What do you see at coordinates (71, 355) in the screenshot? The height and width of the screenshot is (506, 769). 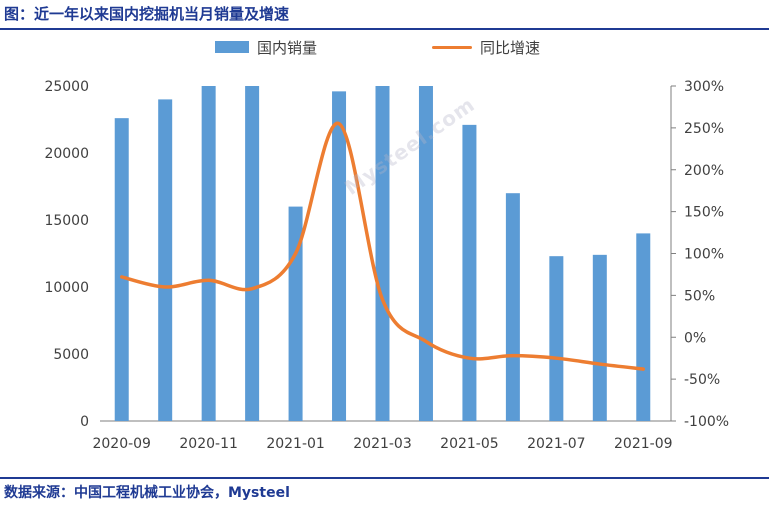 I see `left-y-tick-label: 5000` at bounding box center [71, 355].